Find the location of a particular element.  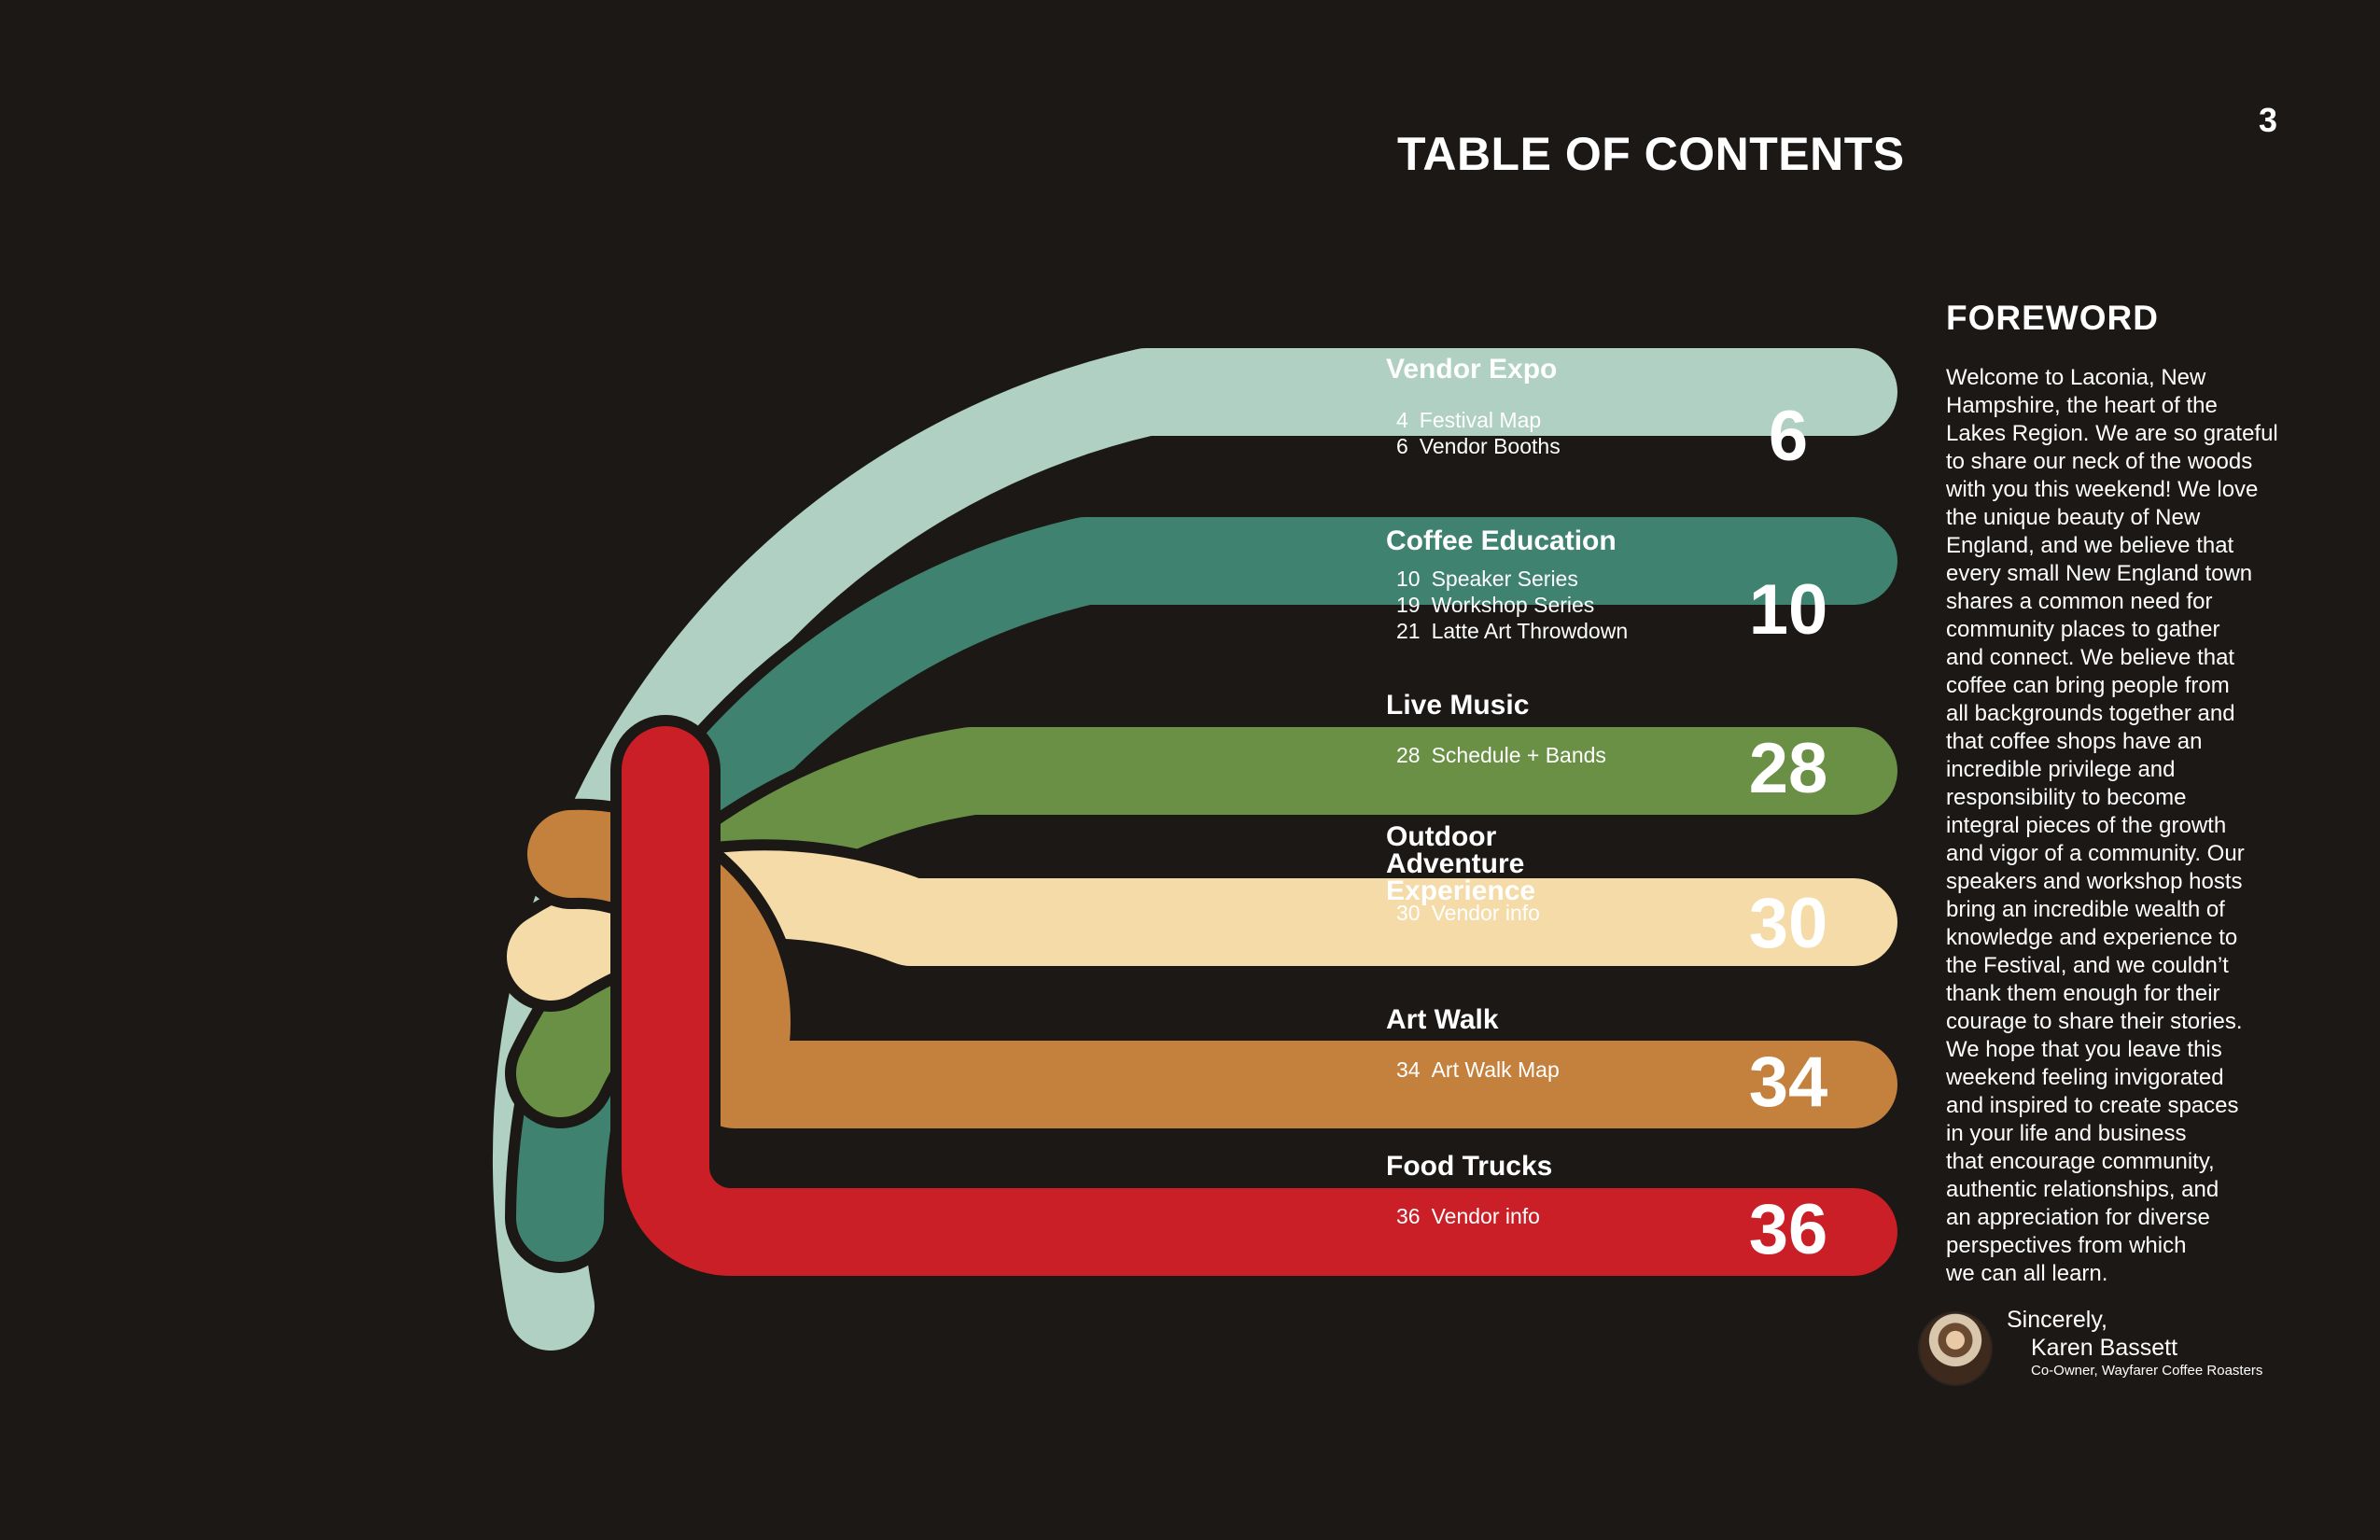

toc-entry: 19 Workshop Series is located at coordinates (1512, 605).